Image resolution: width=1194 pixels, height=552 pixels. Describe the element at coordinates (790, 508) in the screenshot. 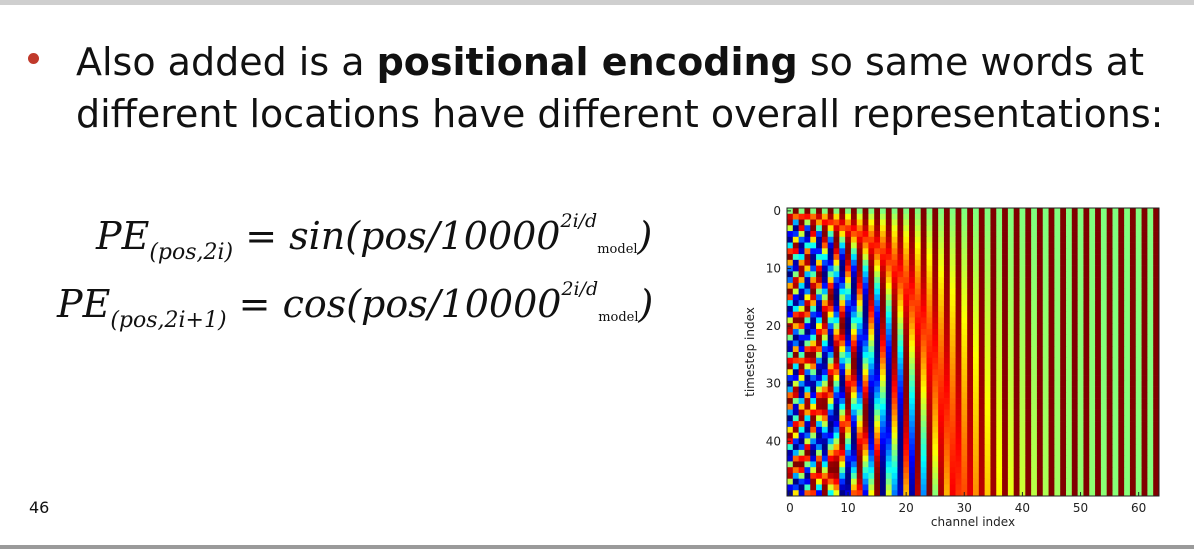

I see `x-tick-label: 0` at that location.